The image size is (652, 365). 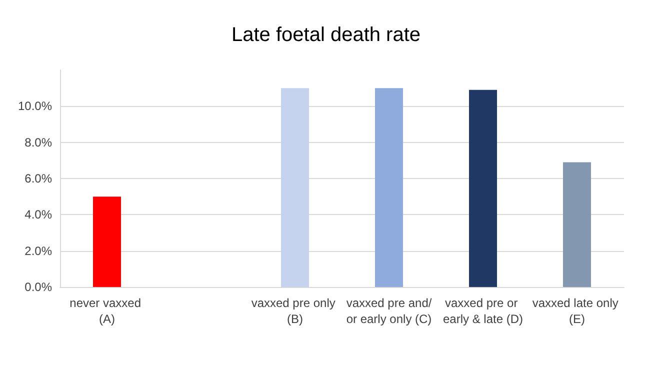 What do you see at coordinates (326, 35) in the screenshot?
I see `chart-title: Late foetal death rate` at bounding box center [326, 35].